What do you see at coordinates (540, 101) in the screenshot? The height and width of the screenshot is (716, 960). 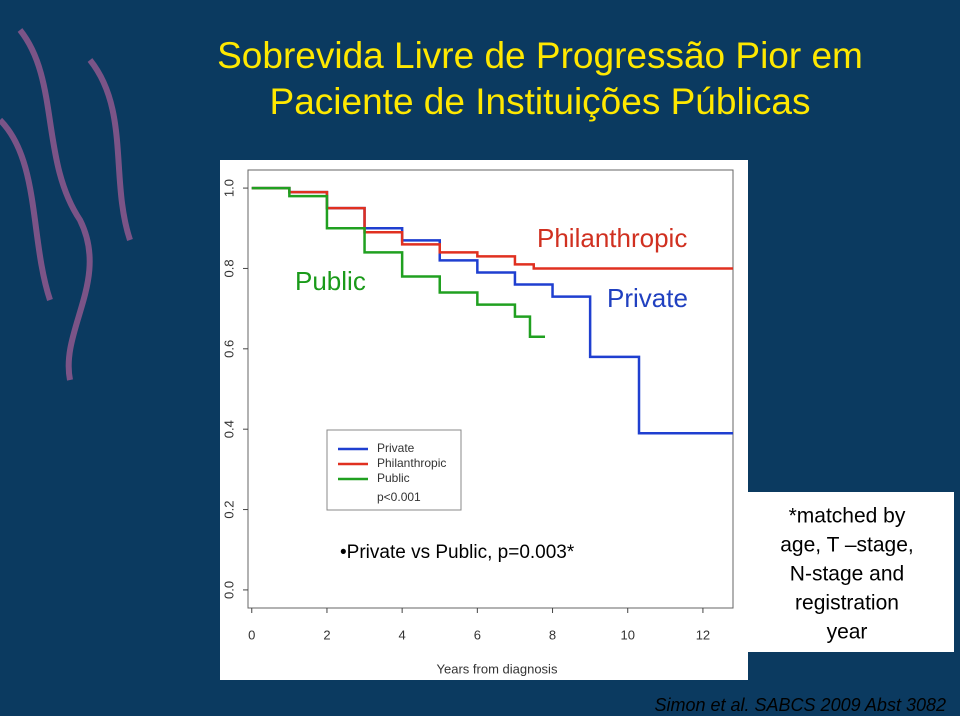 I see `title: Paciente de Instituições Públicas` at bounding box center [540, 101].